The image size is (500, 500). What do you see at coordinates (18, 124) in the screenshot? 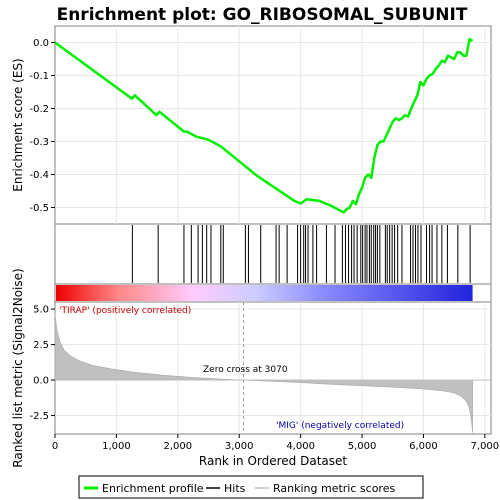
I see `es-y-axis-label: Enrichment score (ES)` at bounding box center [18, 124].